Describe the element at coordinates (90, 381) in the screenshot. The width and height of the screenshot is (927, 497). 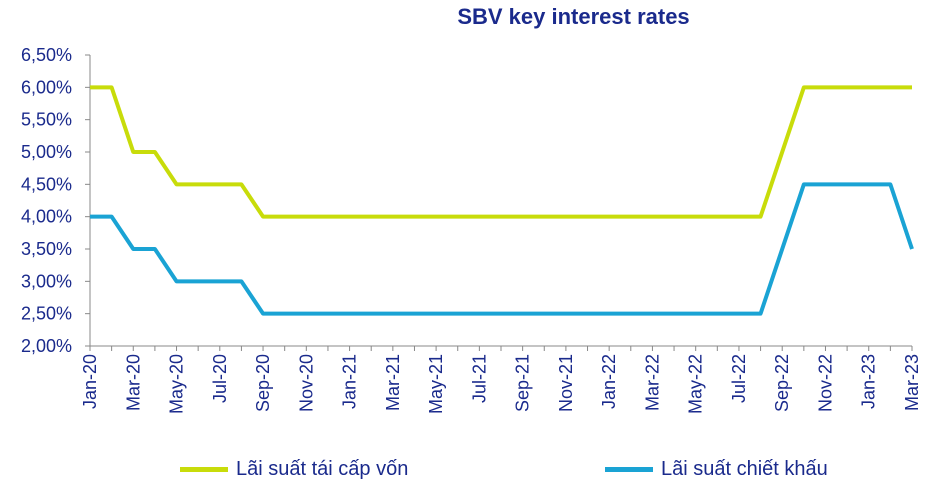
I see `x-tick-label: Jan-20` at that location.